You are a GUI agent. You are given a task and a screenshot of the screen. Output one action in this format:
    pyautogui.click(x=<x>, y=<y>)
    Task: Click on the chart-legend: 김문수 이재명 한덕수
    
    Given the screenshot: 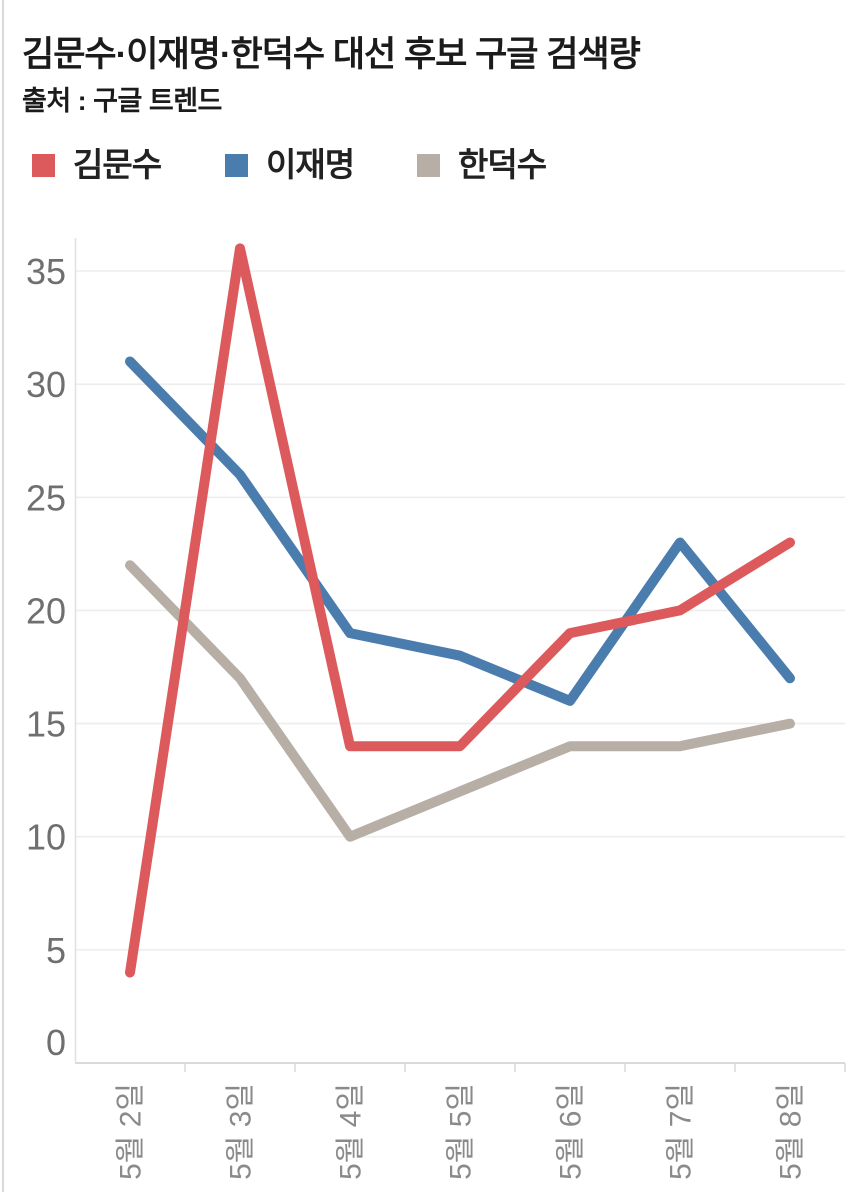 What is the action you would take?
    pyautogui.click(x=430, y=165)
    